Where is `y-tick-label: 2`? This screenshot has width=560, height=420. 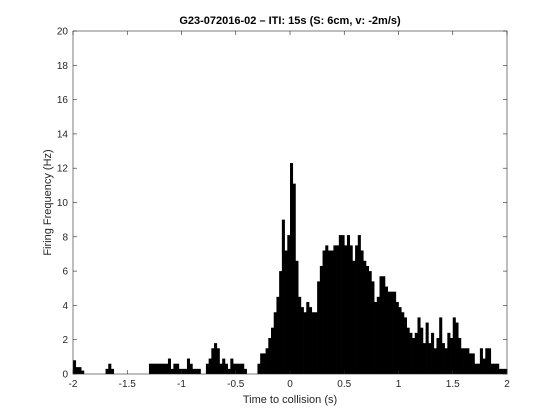 y-tick-label: 2 is located at coordinates (65, 340).